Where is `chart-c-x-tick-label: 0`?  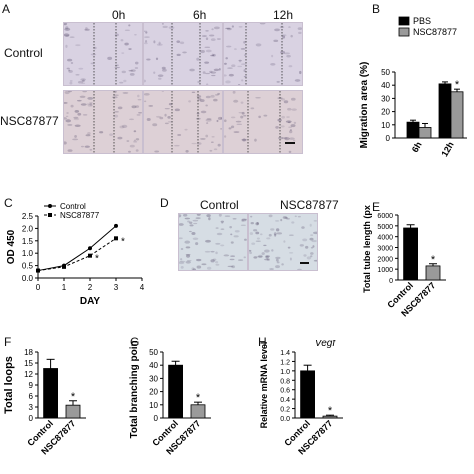 chart-c-x-tick-label: 0 is located at coordinates (38, 287).